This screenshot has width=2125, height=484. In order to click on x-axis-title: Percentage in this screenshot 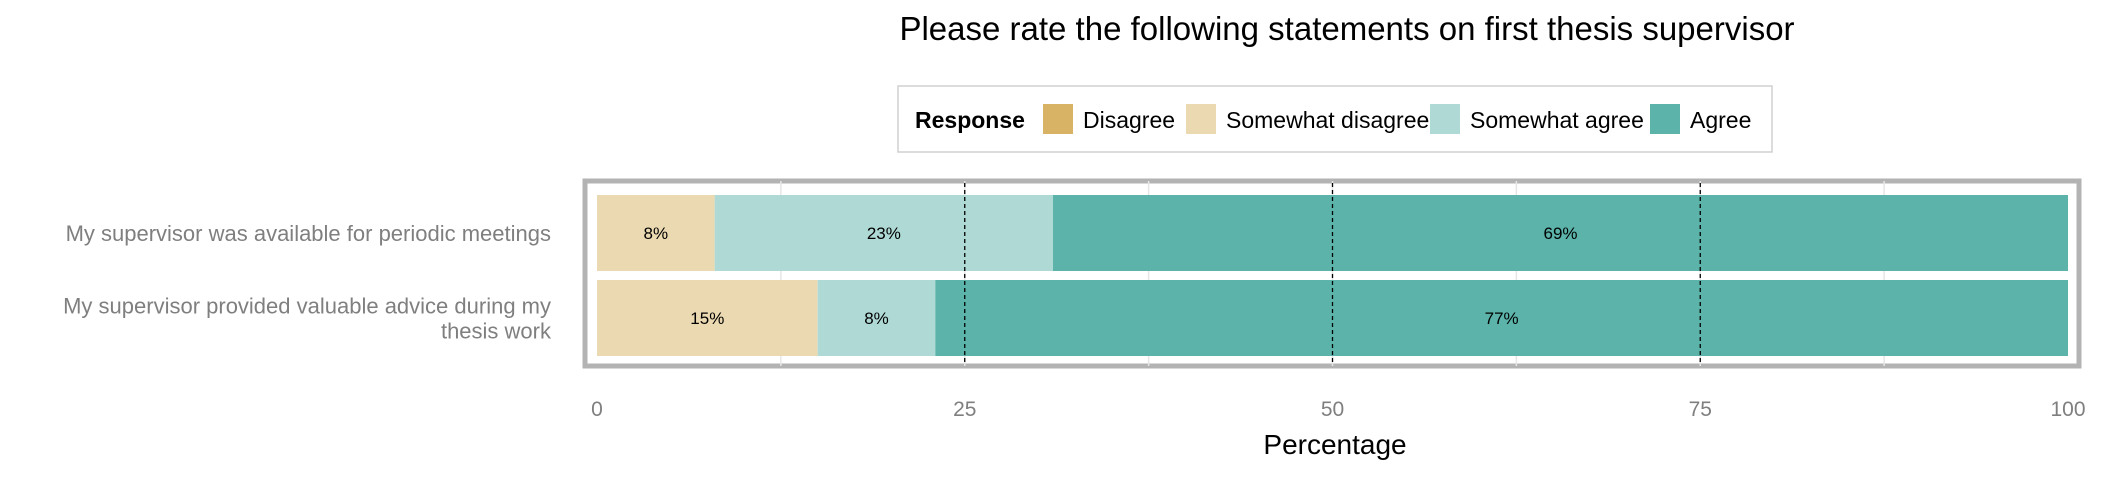, I will do `click(1334, 444)`.